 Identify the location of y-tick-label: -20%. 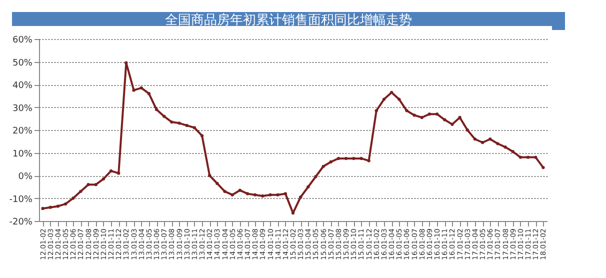
(21, 223).